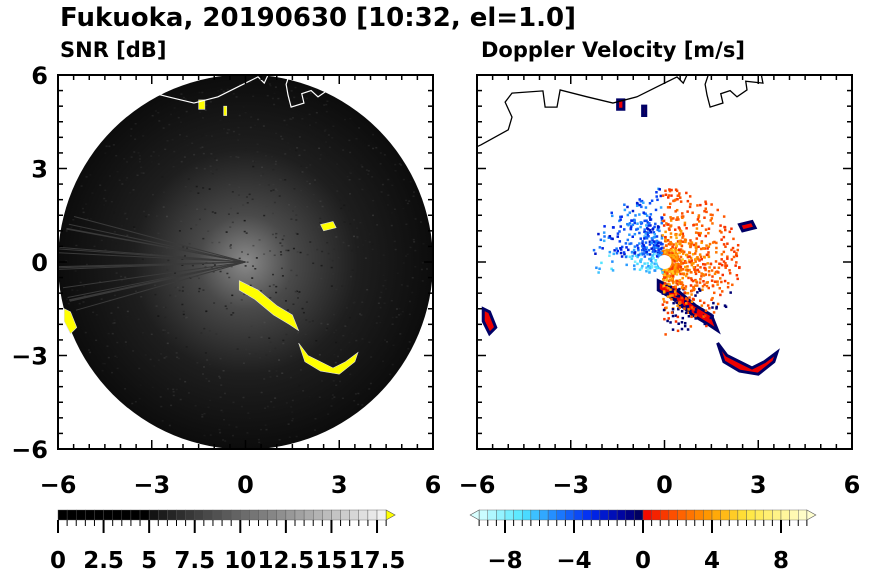 The image size is (870, 570). Describe the element at coordinates (151, 485) in the screenshot. I see `x-tick-label: −3` at that location.